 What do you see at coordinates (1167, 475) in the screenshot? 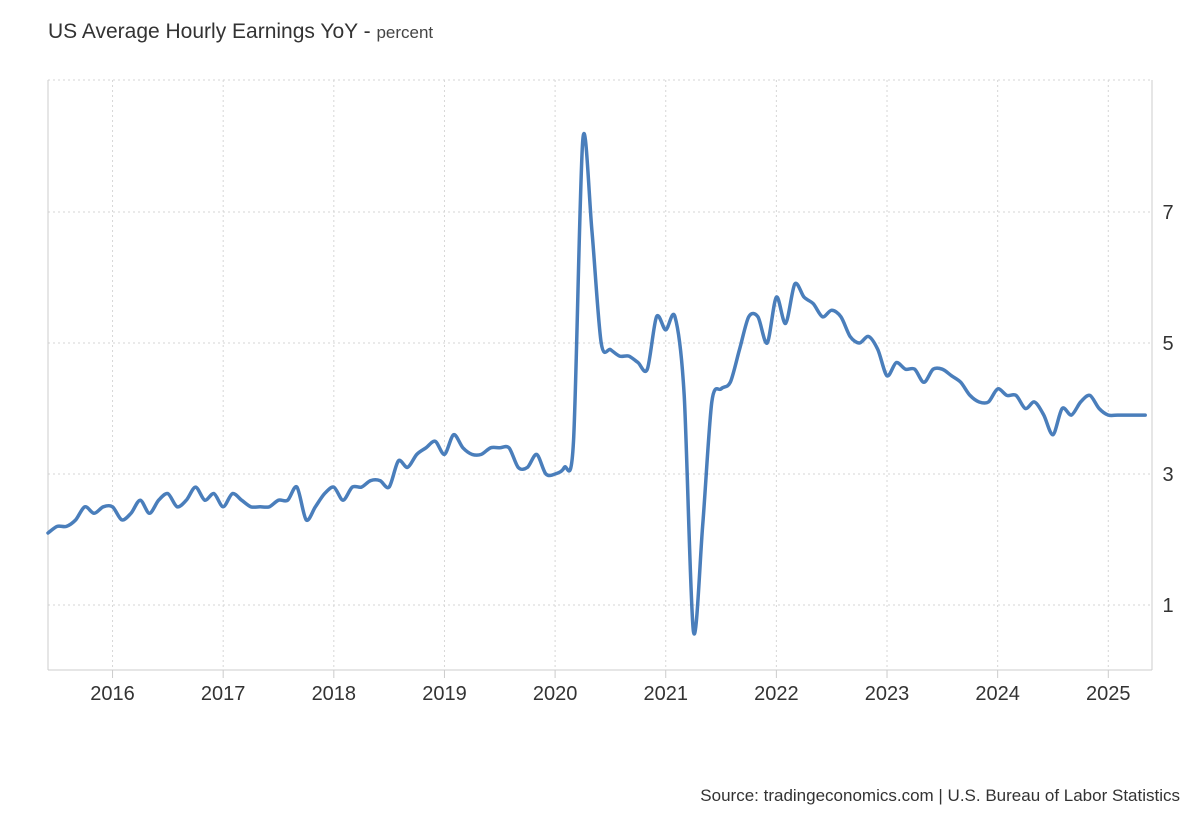
I see `y-tick-label: 3` at bounding box center [1167, 475].